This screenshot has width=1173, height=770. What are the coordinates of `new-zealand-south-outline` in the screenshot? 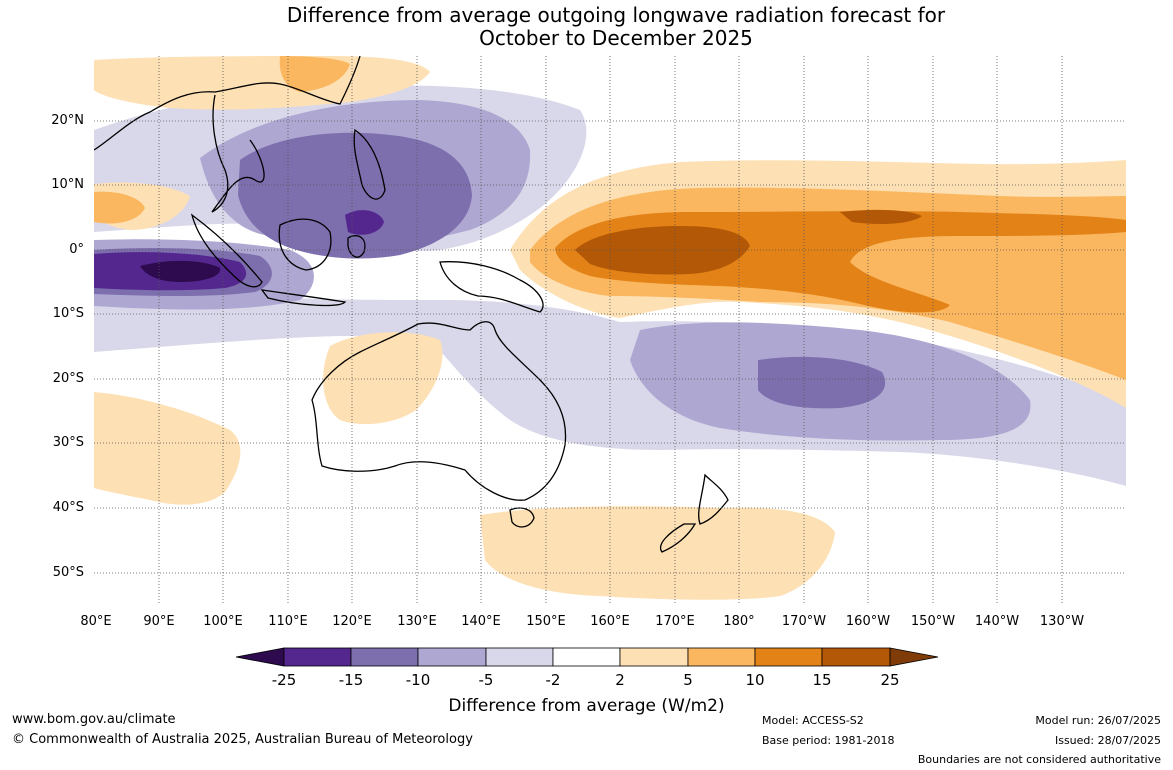 It's located at (678, 538).